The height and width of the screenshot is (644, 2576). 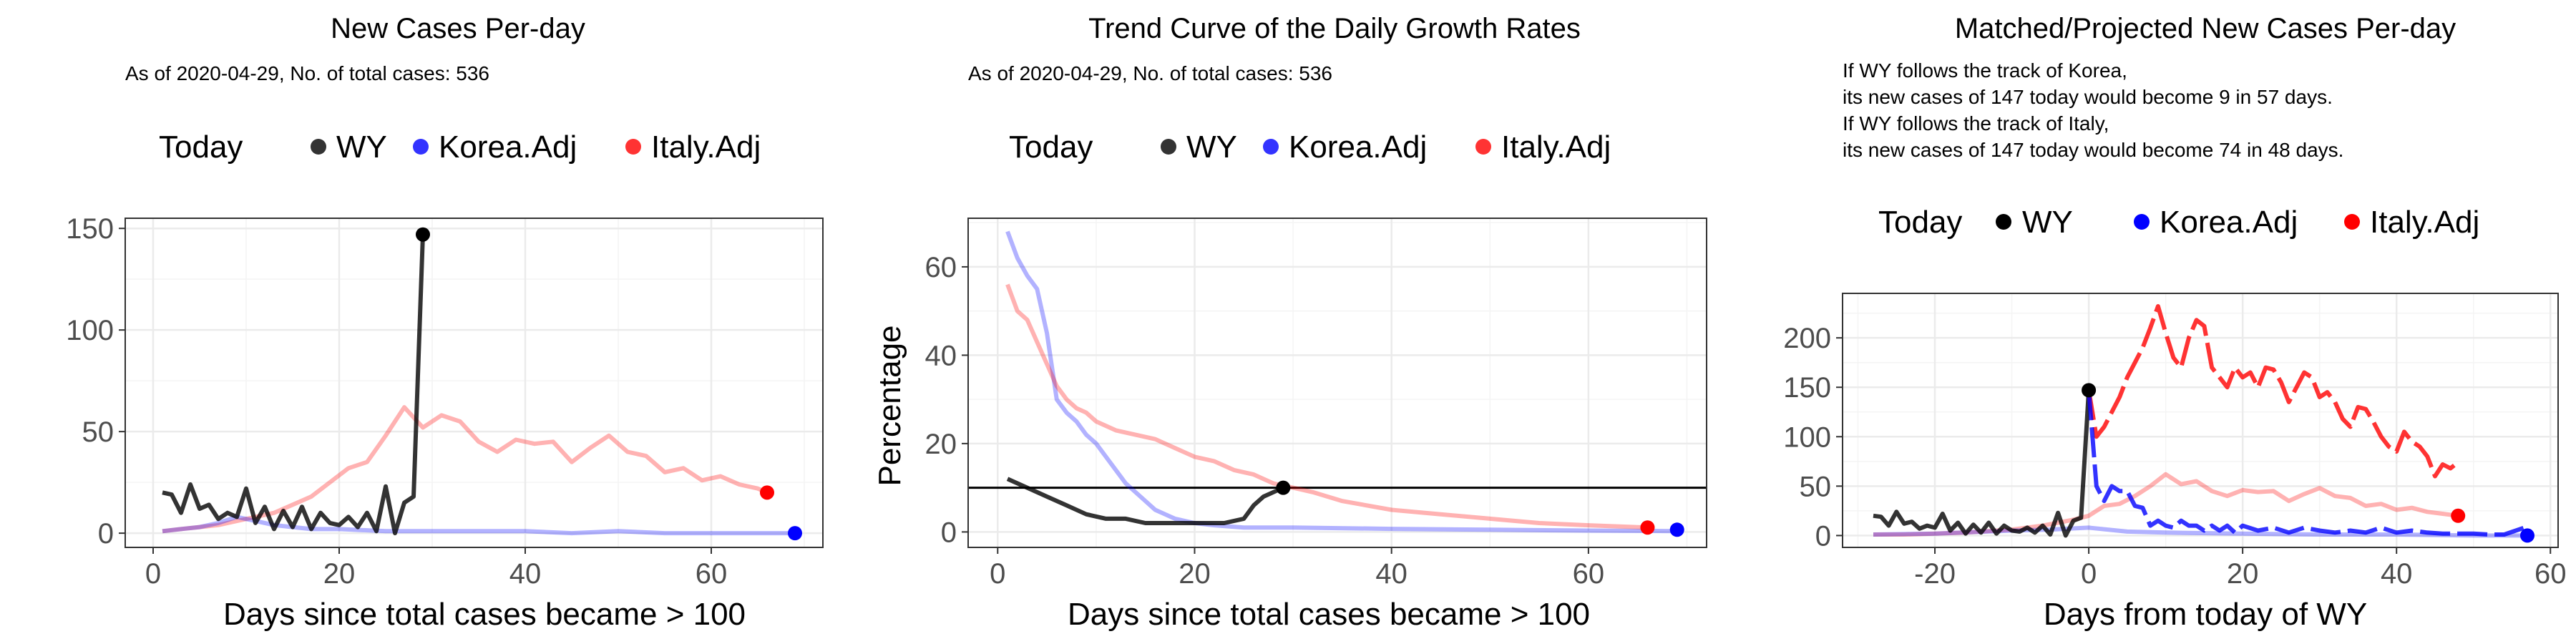 I want to click on y-tick-label: 60, so click(x=941, y=267).